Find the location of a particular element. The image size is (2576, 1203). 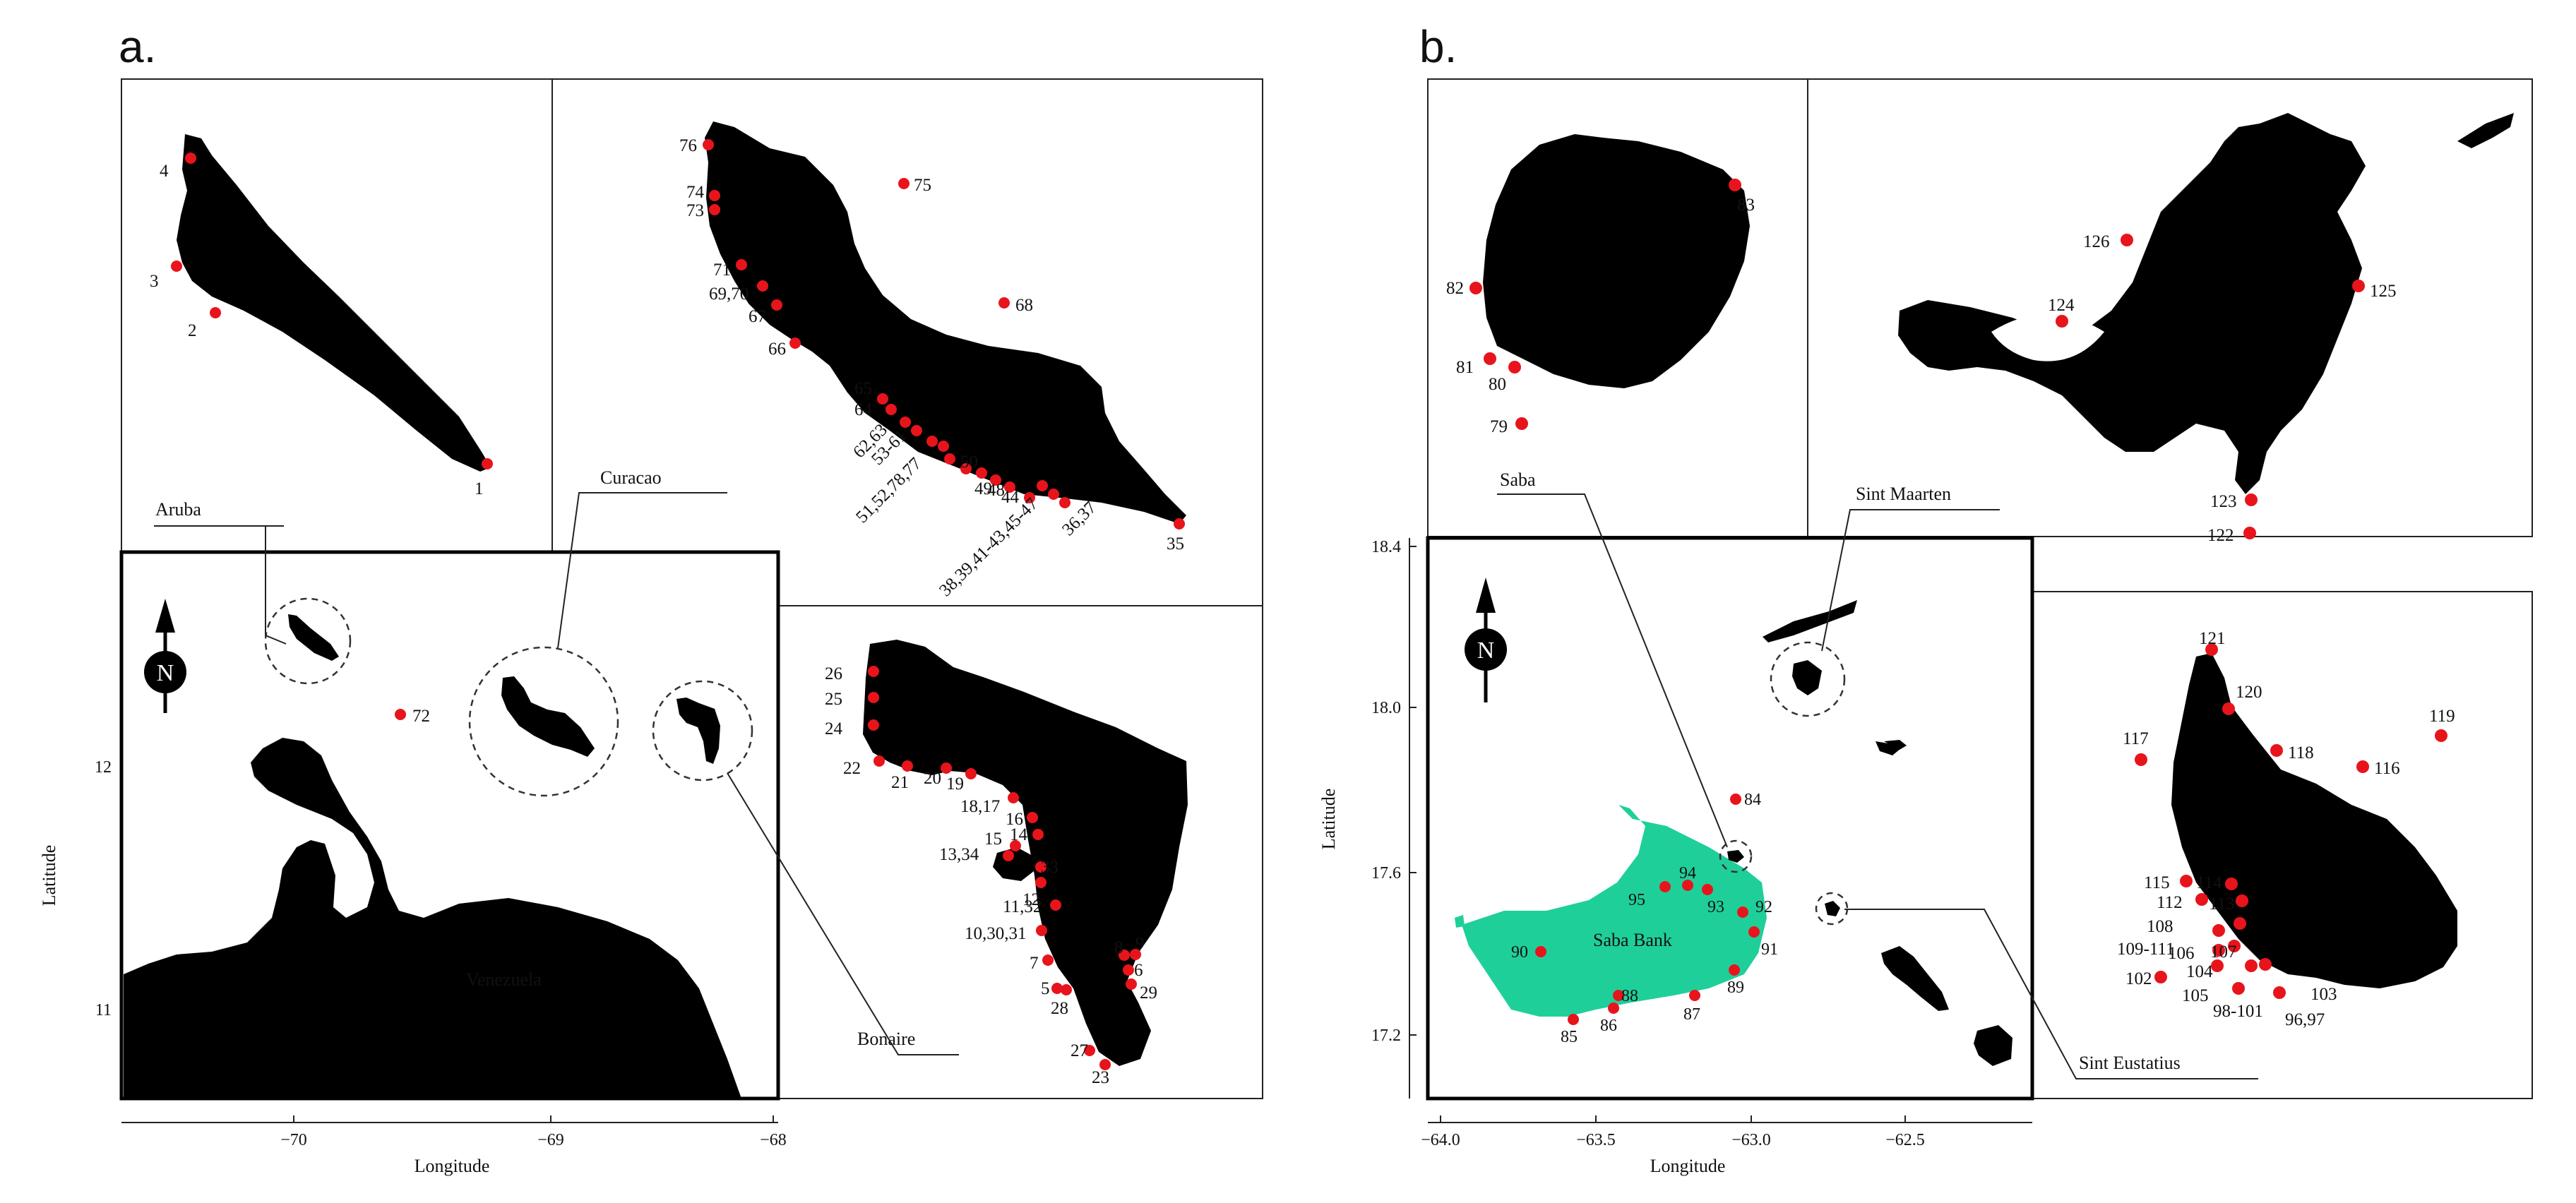

site-label: 86 is located at coordinates (1608, 1026).